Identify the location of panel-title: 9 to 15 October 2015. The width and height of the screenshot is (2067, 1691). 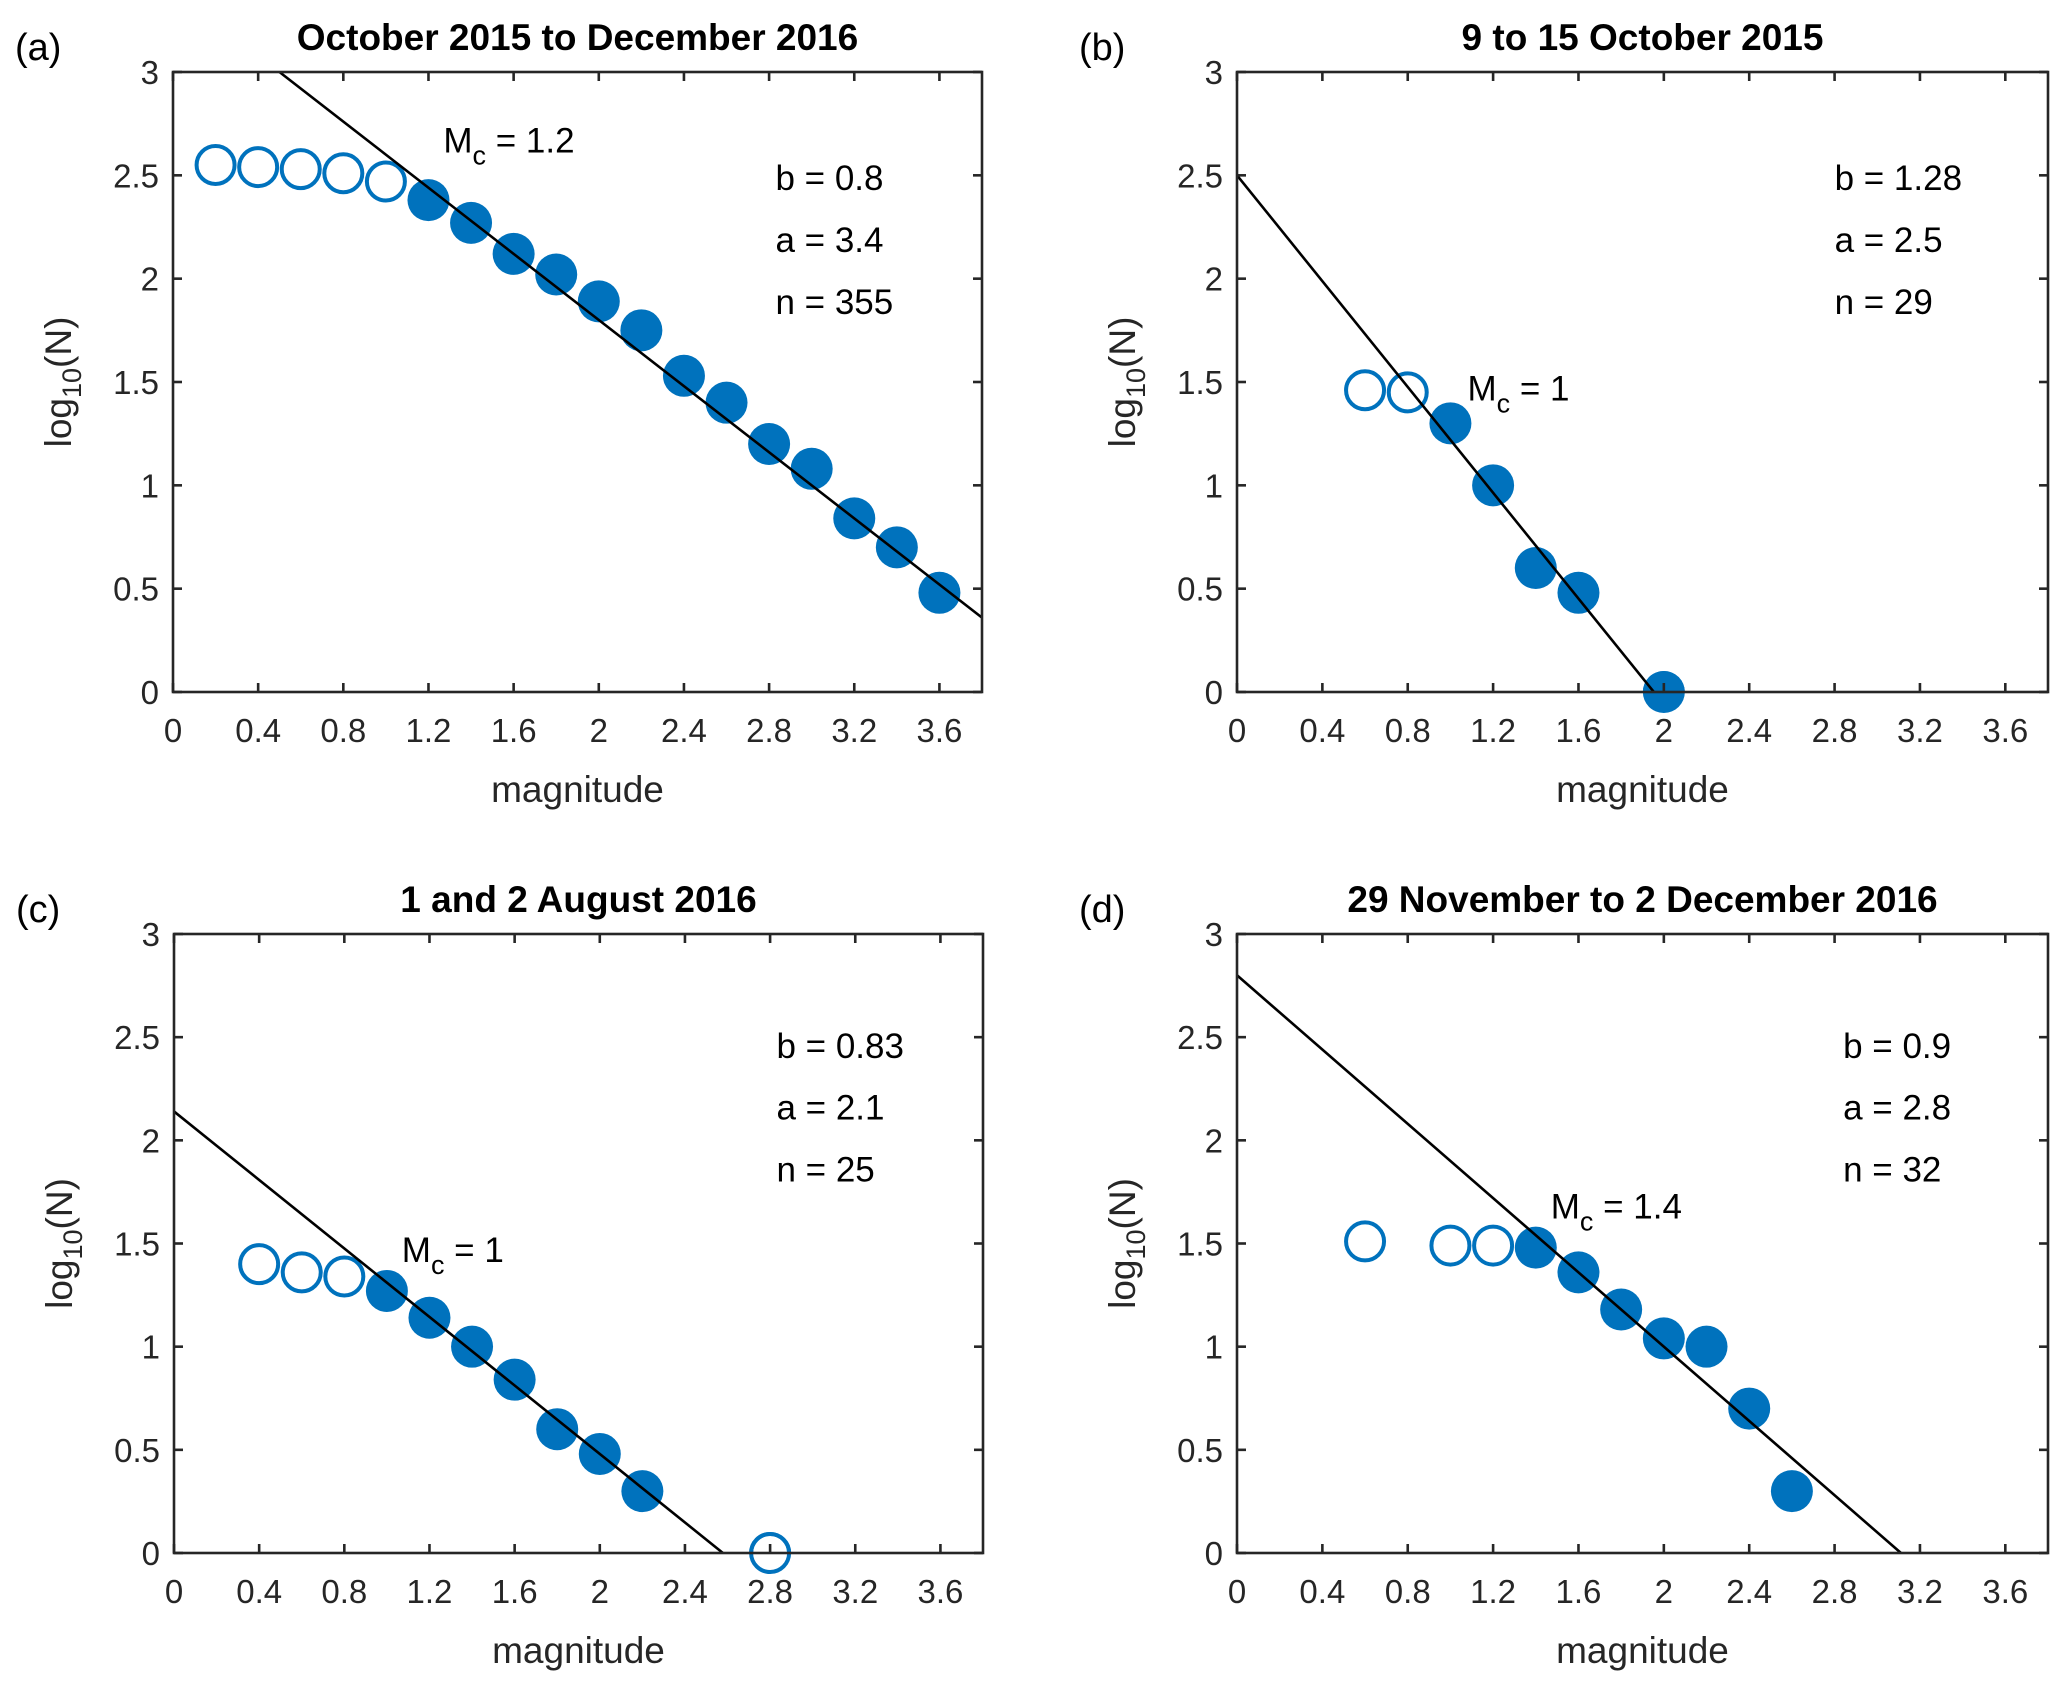
(1643, 37).